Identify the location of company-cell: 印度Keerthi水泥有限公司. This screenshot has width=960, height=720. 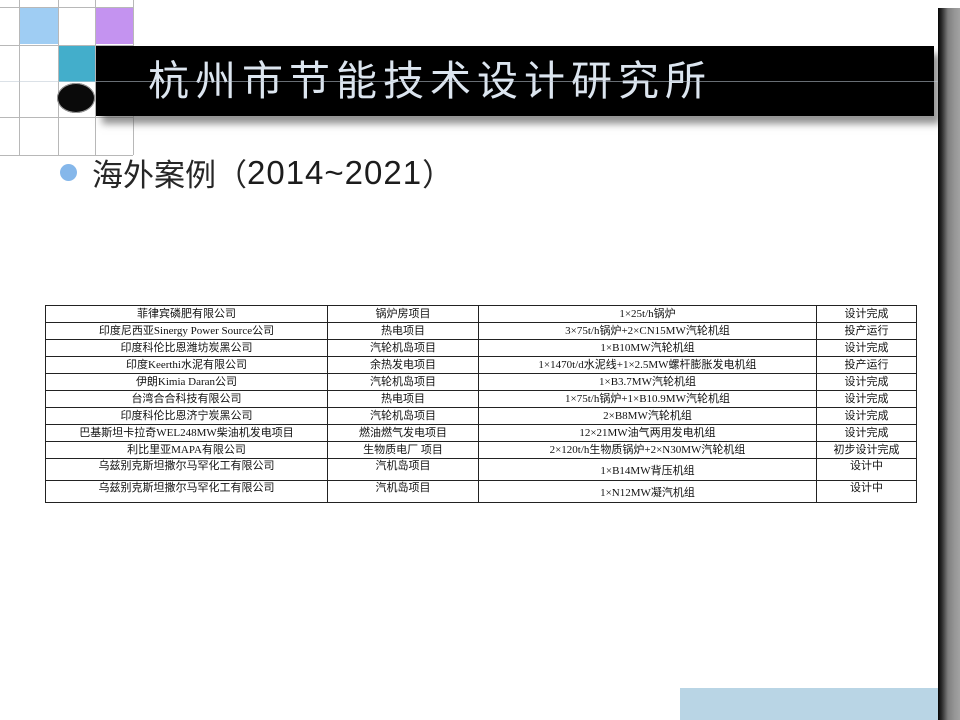
(186, 365).